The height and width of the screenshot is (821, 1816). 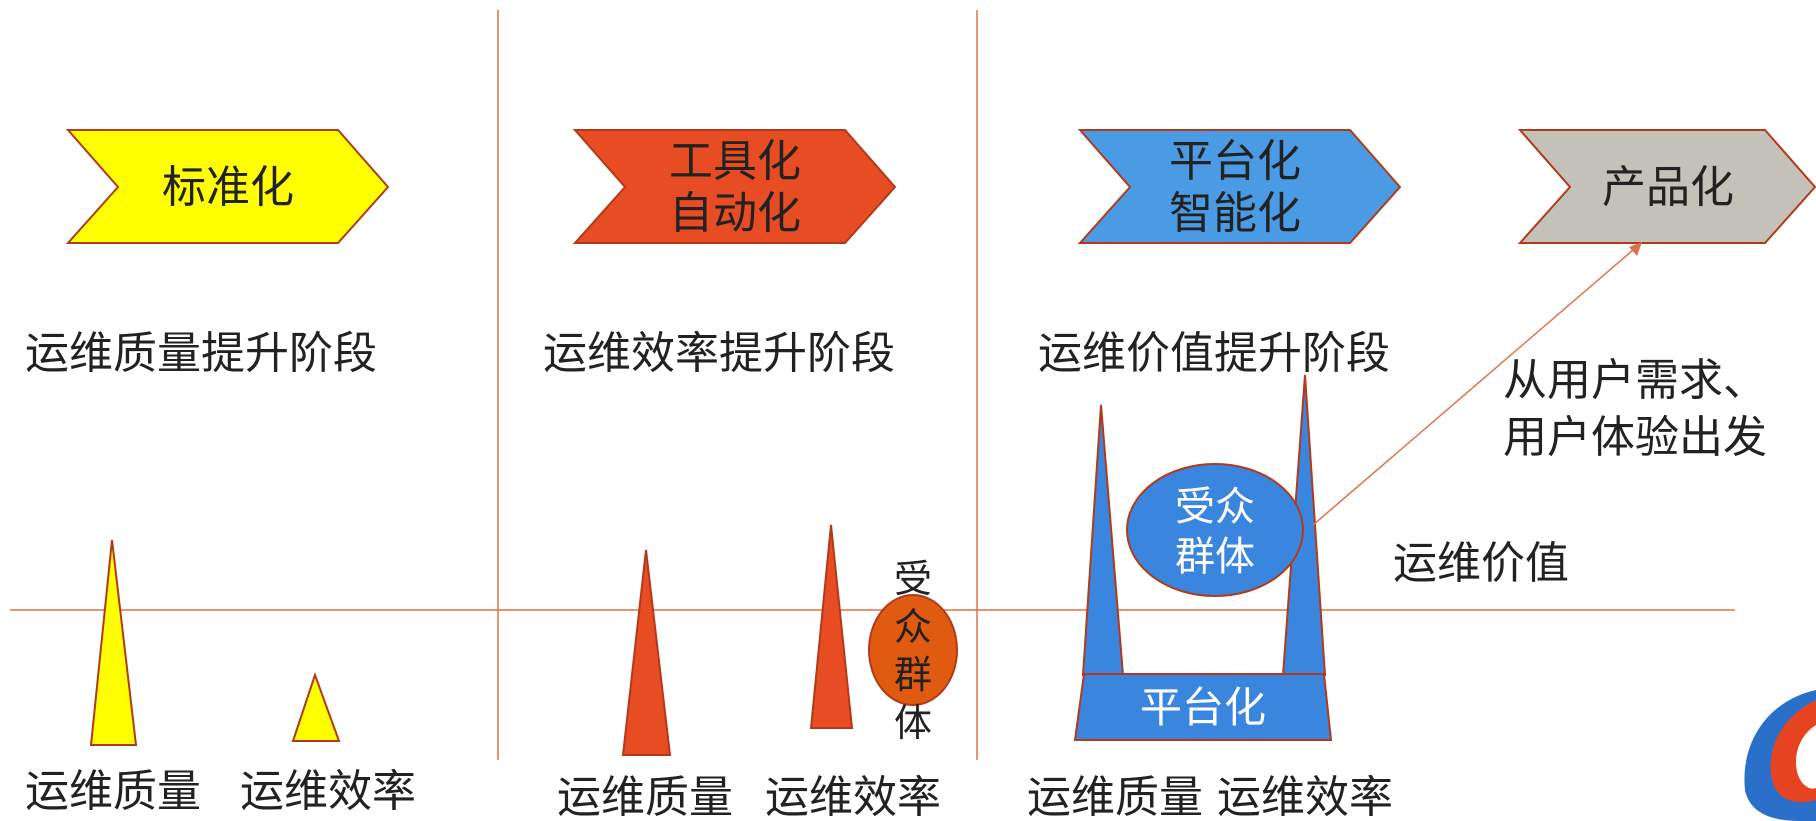 I want to click on chevron-stage-1-line-1: 标准化, so click(x=228, y=187).